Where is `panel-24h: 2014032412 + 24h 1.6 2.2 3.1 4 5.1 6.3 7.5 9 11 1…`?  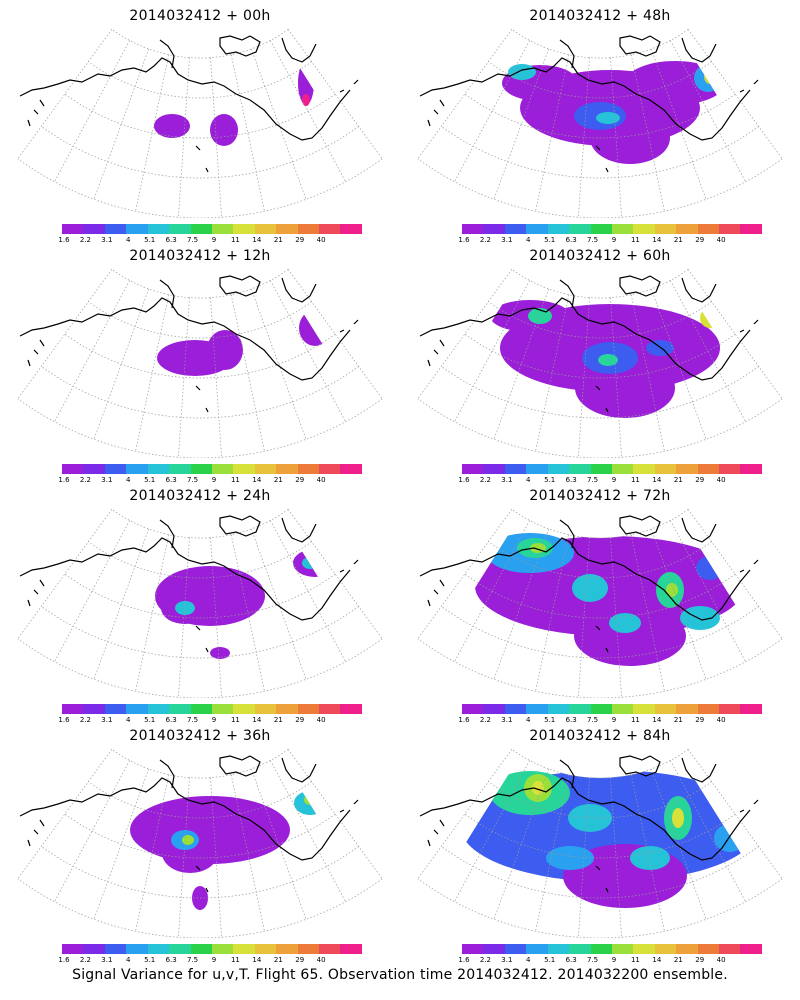 panel-24h: 2014032412 + 24h 1.6 2.2 3.1 4 5.1 6.3 7.5 9 11 1… is located at coordinates (200, 602).